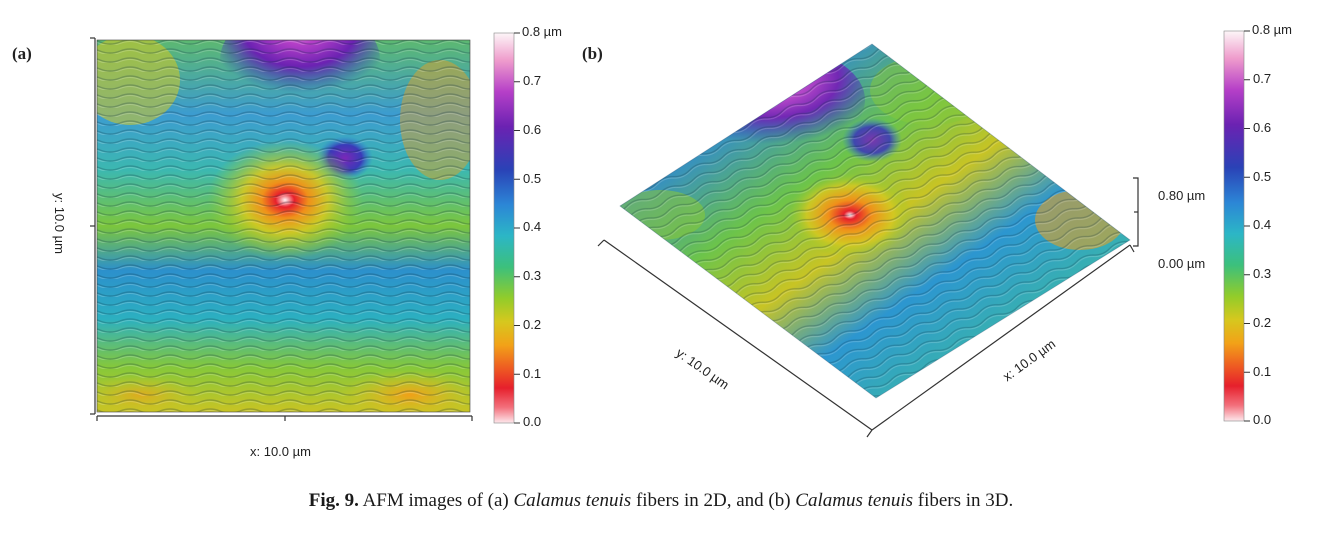 This screenshot has height=546, width=1322. What do you see at coordinates (532, 373) in the screenshot?
I see `colorbar-a-tick: 0.1` at bounding box center [532, 373].